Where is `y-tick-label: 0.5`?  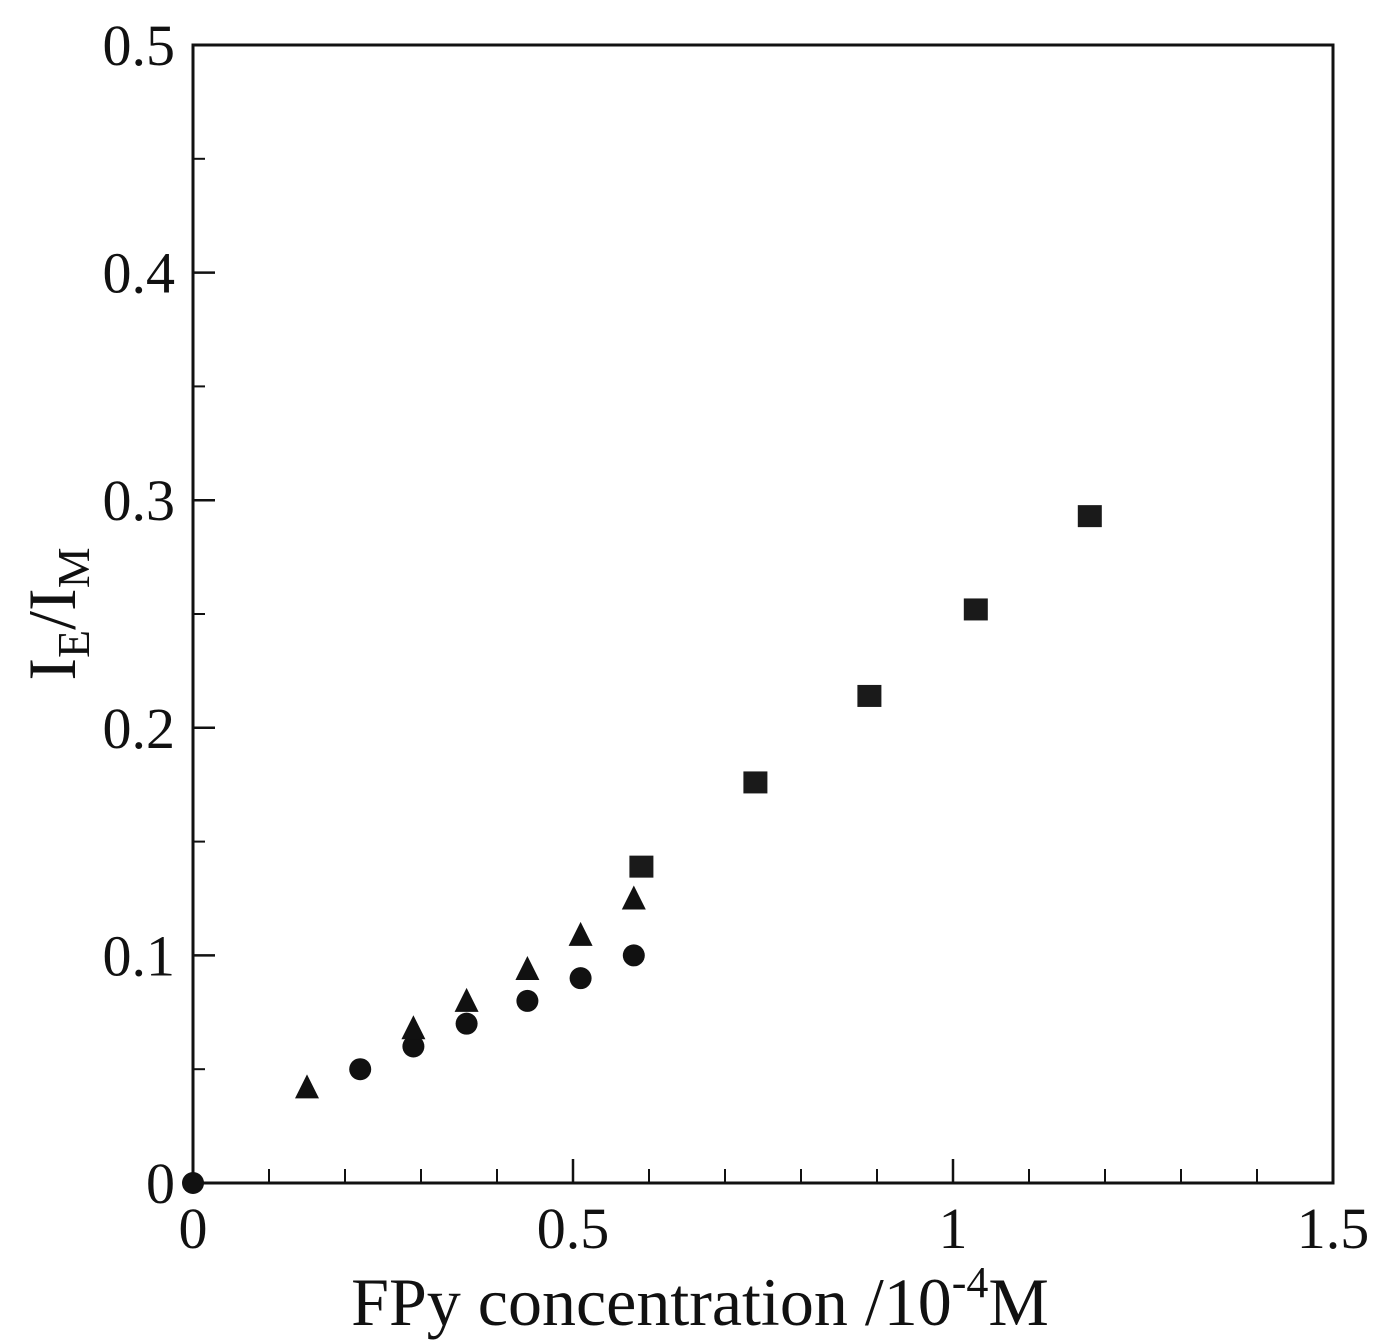 y-tick-label: 0.5 is located at coordinates (139, 45).